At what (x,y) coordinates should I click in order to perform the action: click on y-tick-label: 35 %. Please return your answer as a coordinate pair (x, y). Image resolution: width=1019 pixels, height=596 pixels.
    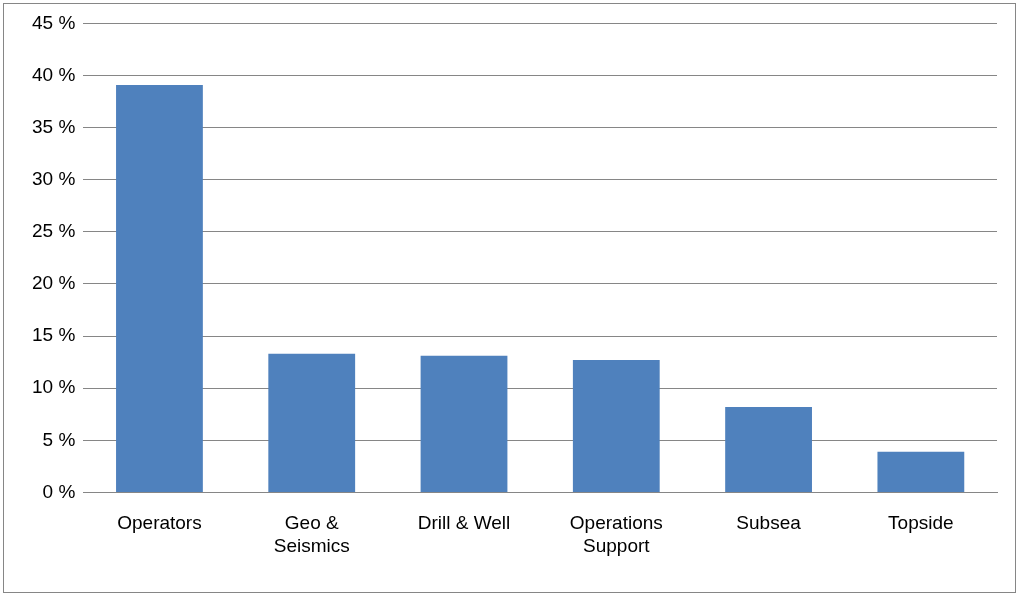
    Looking at the image, I should click on (53, 126).